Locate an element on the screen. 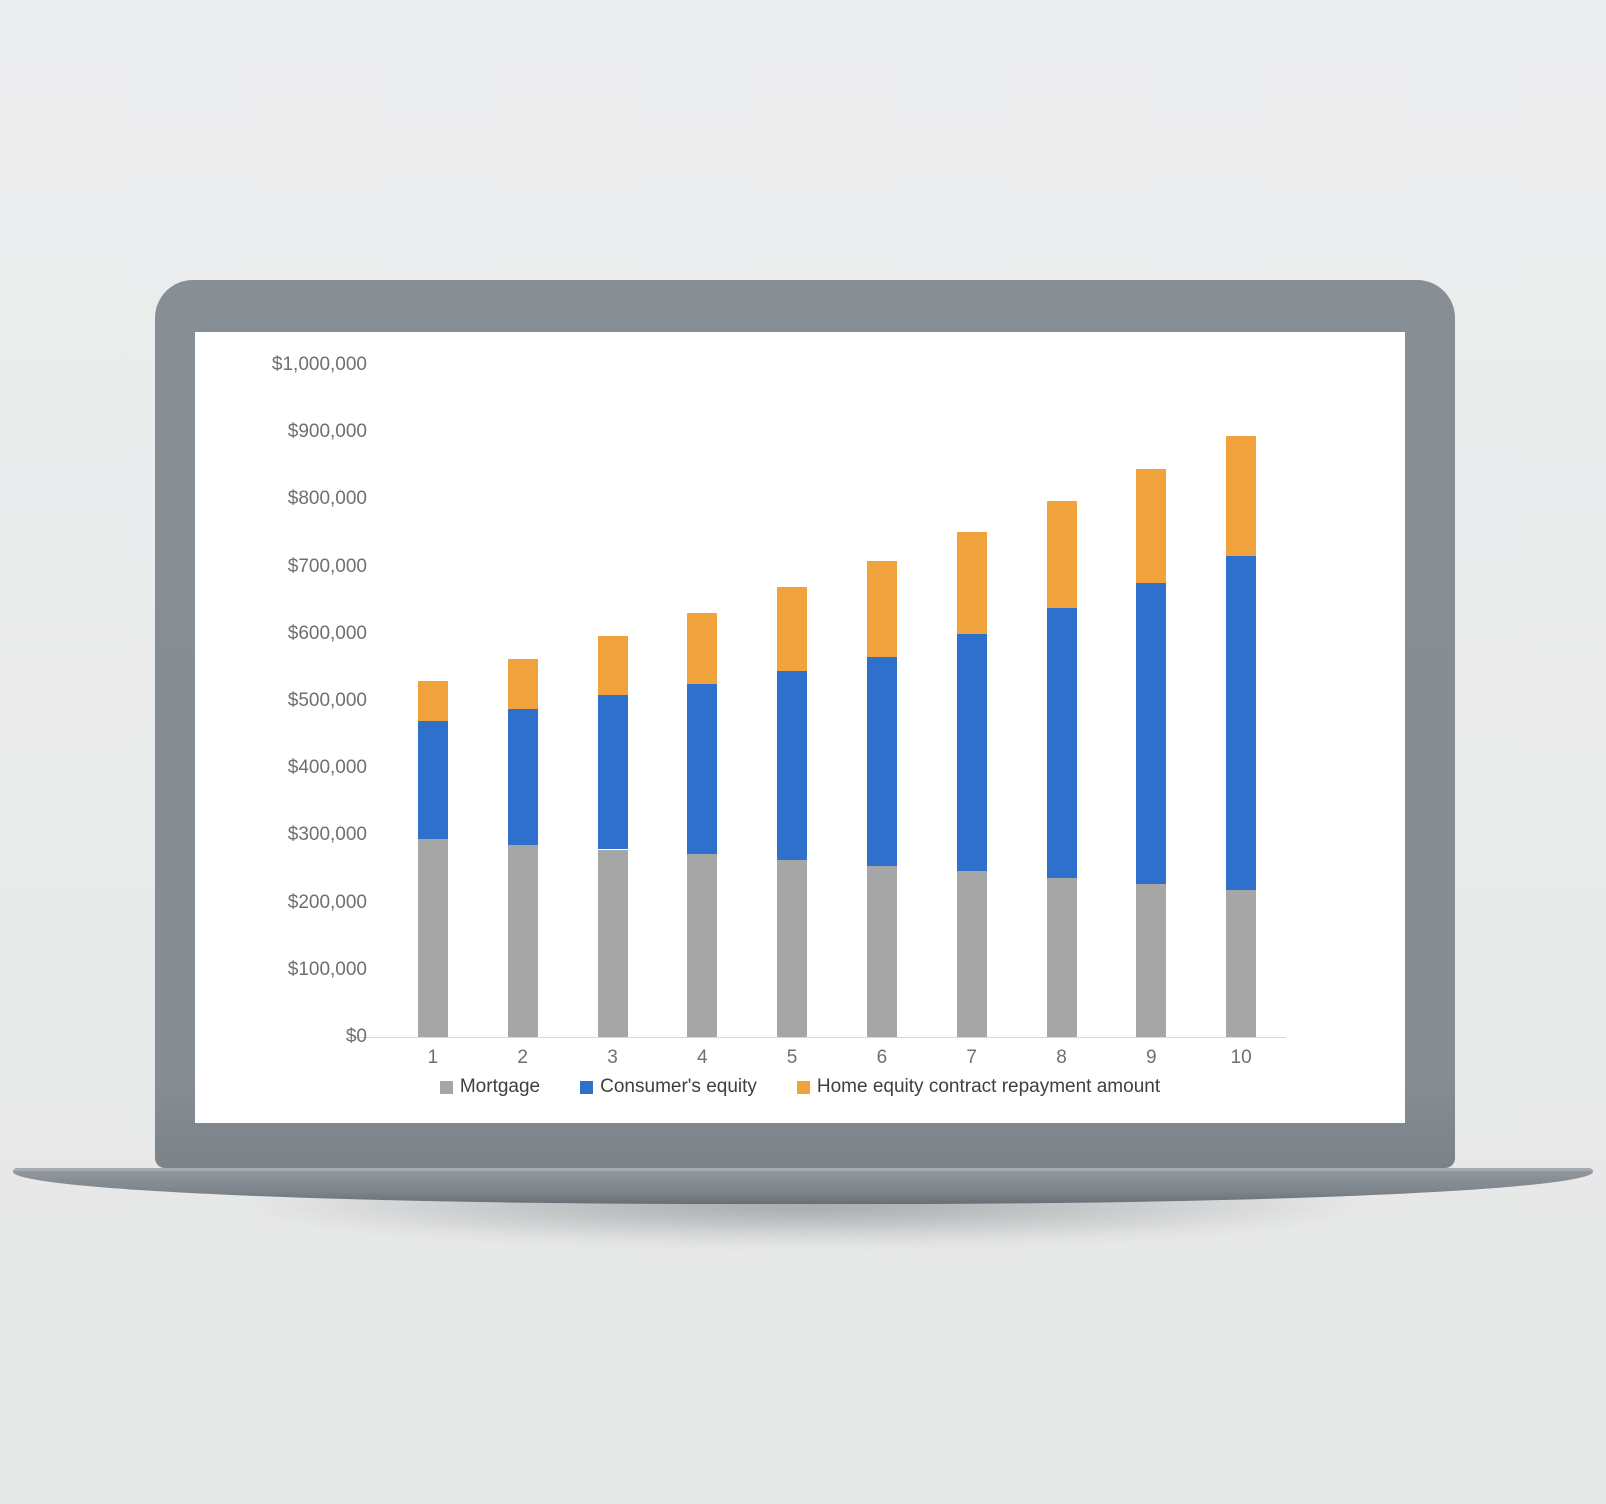 Image resolution: width=1606 pixels, height=1504 pixels. y-axis-tick-label: $200,000 is located at coordinates (327, 902).